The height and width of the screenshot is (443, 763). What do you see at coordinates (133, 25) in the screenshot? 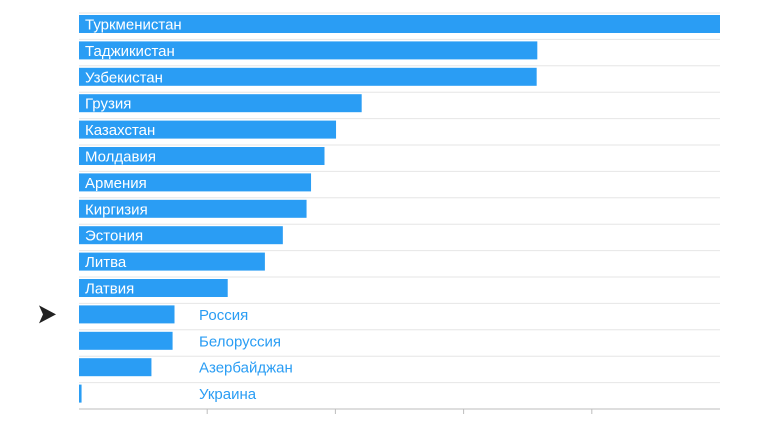
I see `bar-label: Туркменистан` at bounding box center [133, 25].